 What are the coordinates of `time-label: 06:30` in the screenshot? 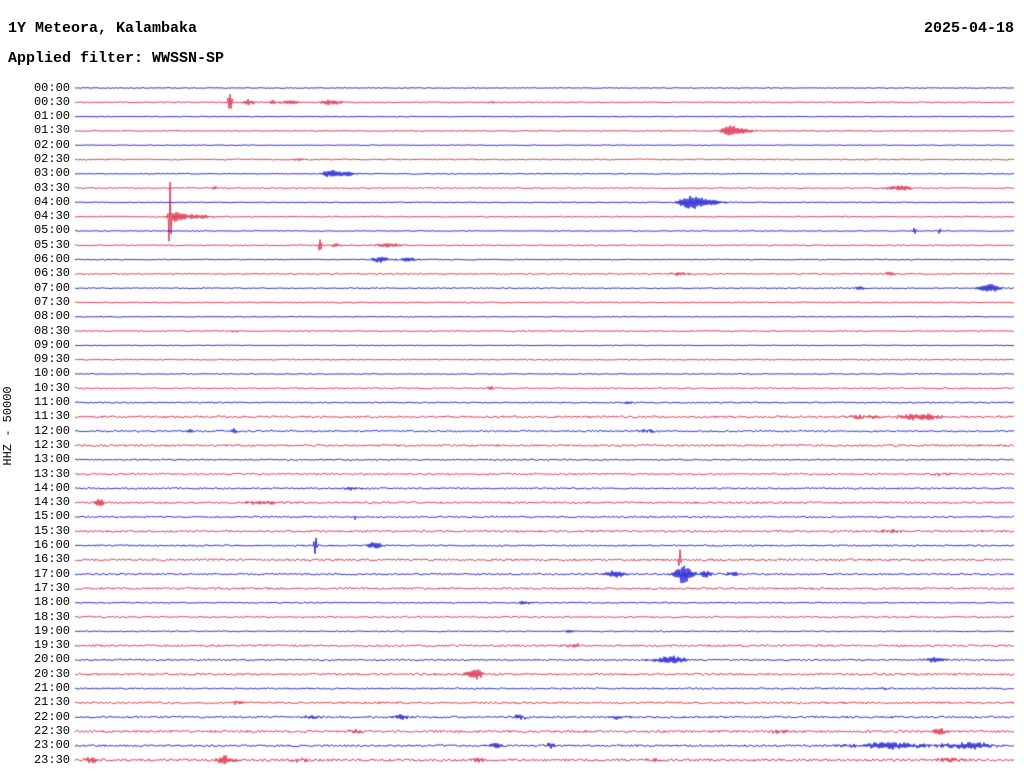 It's located at (51, 273).